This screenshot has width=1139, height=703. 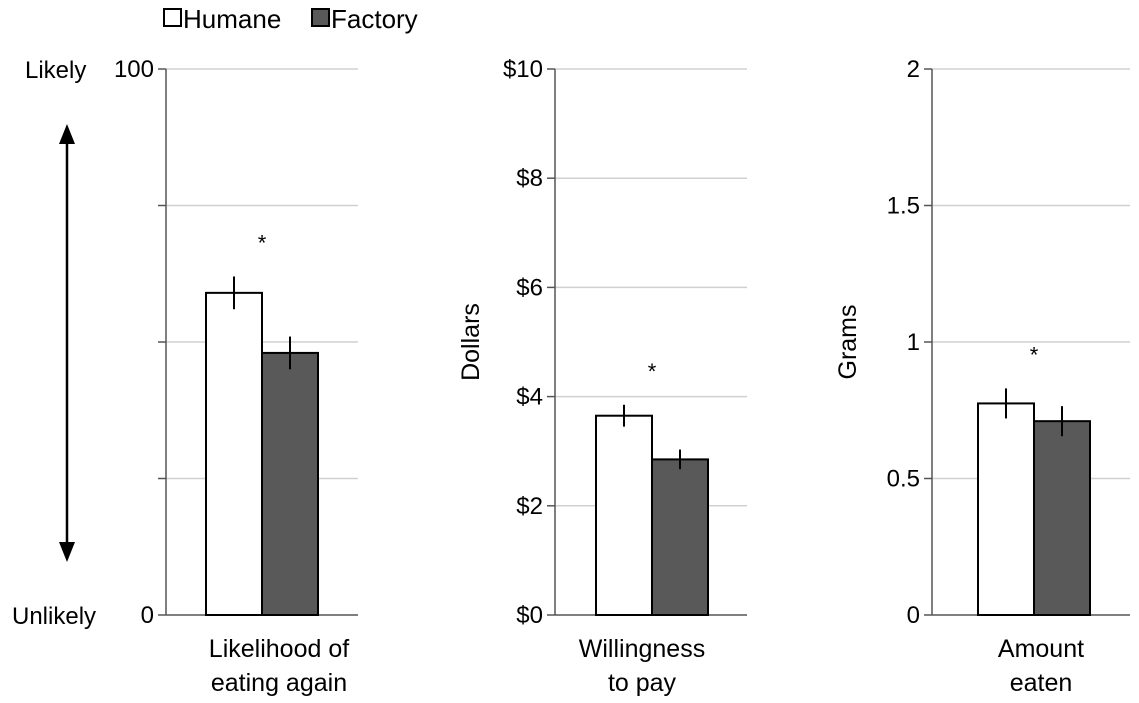 What do you see at coordinates (320, 17) in the screenshot?
I see `legend-swatch-factory` at bounding box center [320, 17].